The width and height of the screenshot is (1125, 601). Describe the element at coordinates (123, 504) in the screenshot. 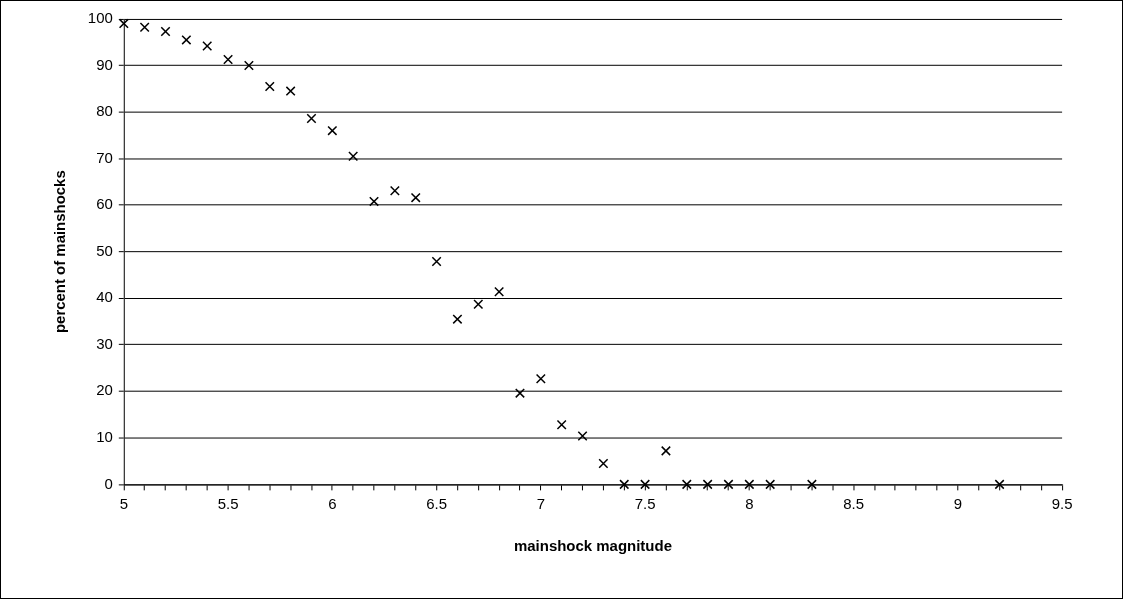

I see `x-tick-label: 5` at that location.